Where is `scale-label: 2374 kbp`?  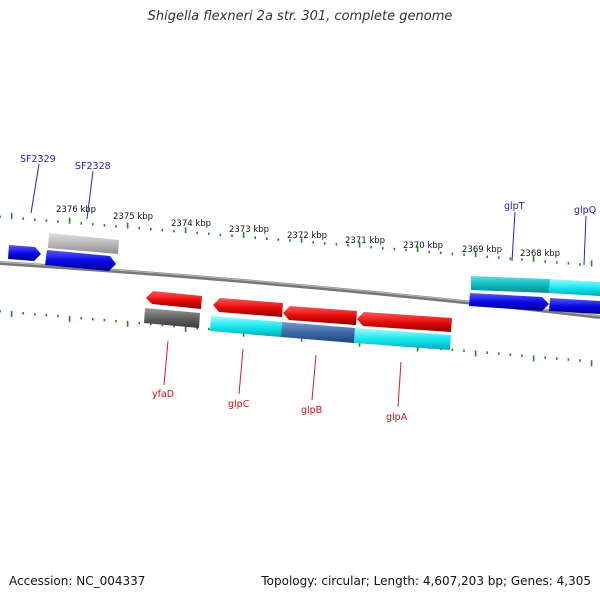
scale-label: 2374 kbp is located at coordinates (191, 224).